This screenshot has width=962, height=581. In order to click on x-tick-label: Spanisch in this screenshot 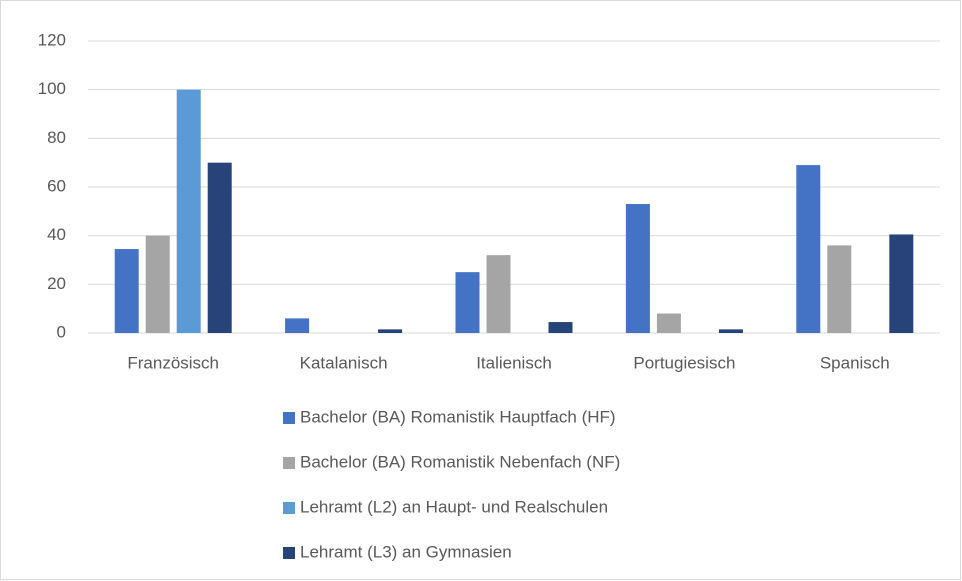, I will do `click(855, 362)`.